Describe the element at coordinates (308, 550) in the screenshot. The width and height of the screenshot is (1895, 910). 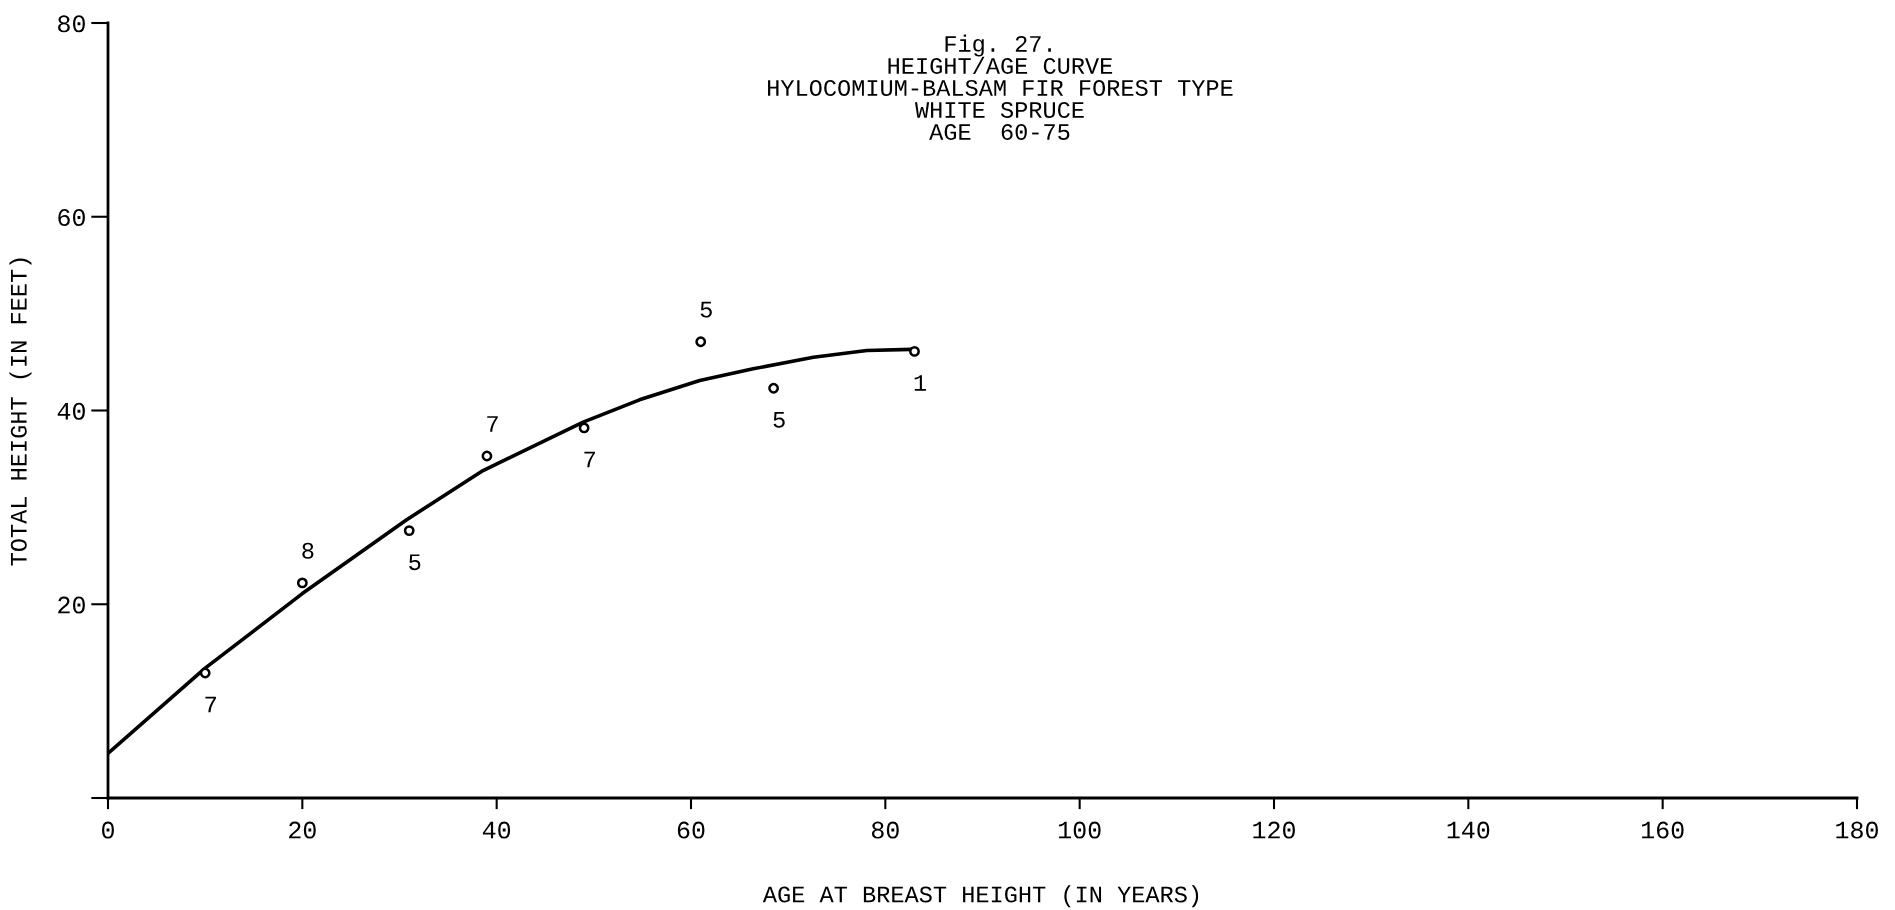
I see `annotation: 8` at that location.